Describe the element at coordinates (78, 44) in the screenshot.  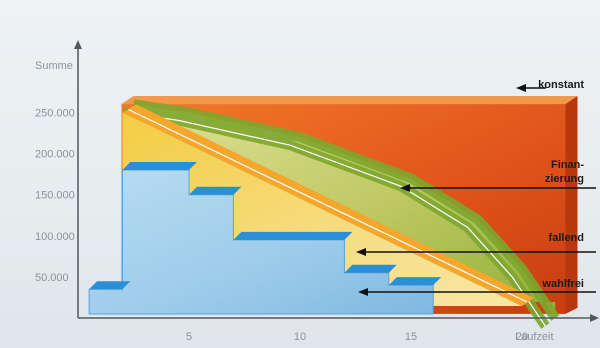
I see `y-axis-arrow-icon` at that location.